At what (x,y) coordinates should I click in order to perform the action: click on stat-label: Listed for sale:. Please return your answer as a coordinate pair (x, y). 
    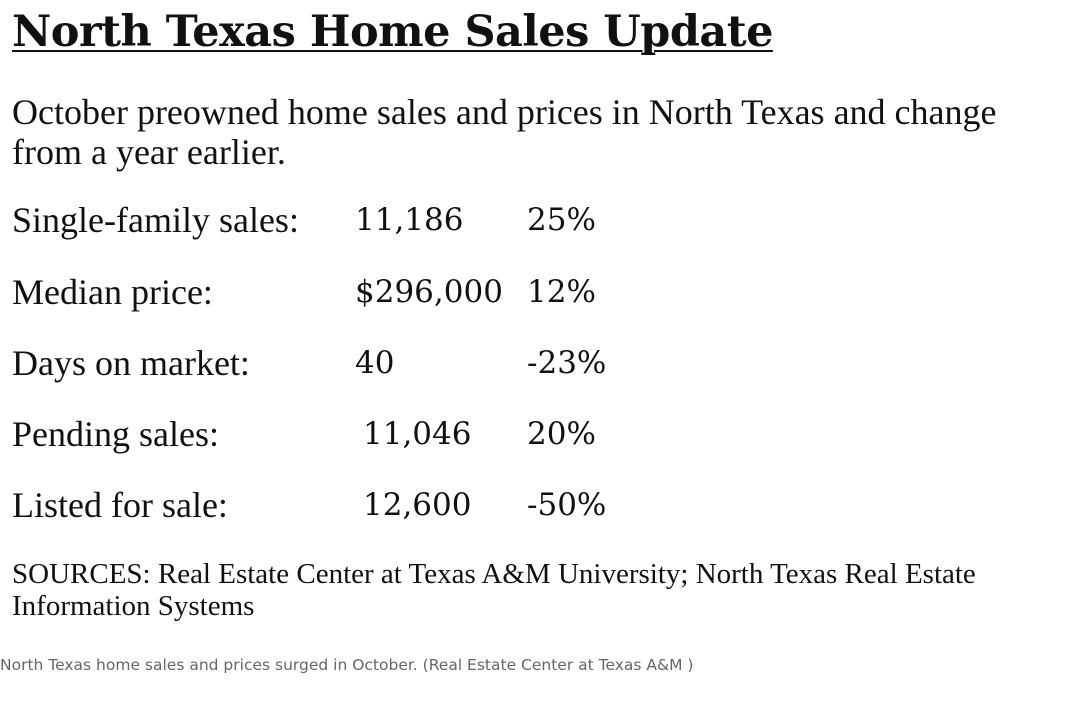
    Looking at the image, I should click on (120, 505).